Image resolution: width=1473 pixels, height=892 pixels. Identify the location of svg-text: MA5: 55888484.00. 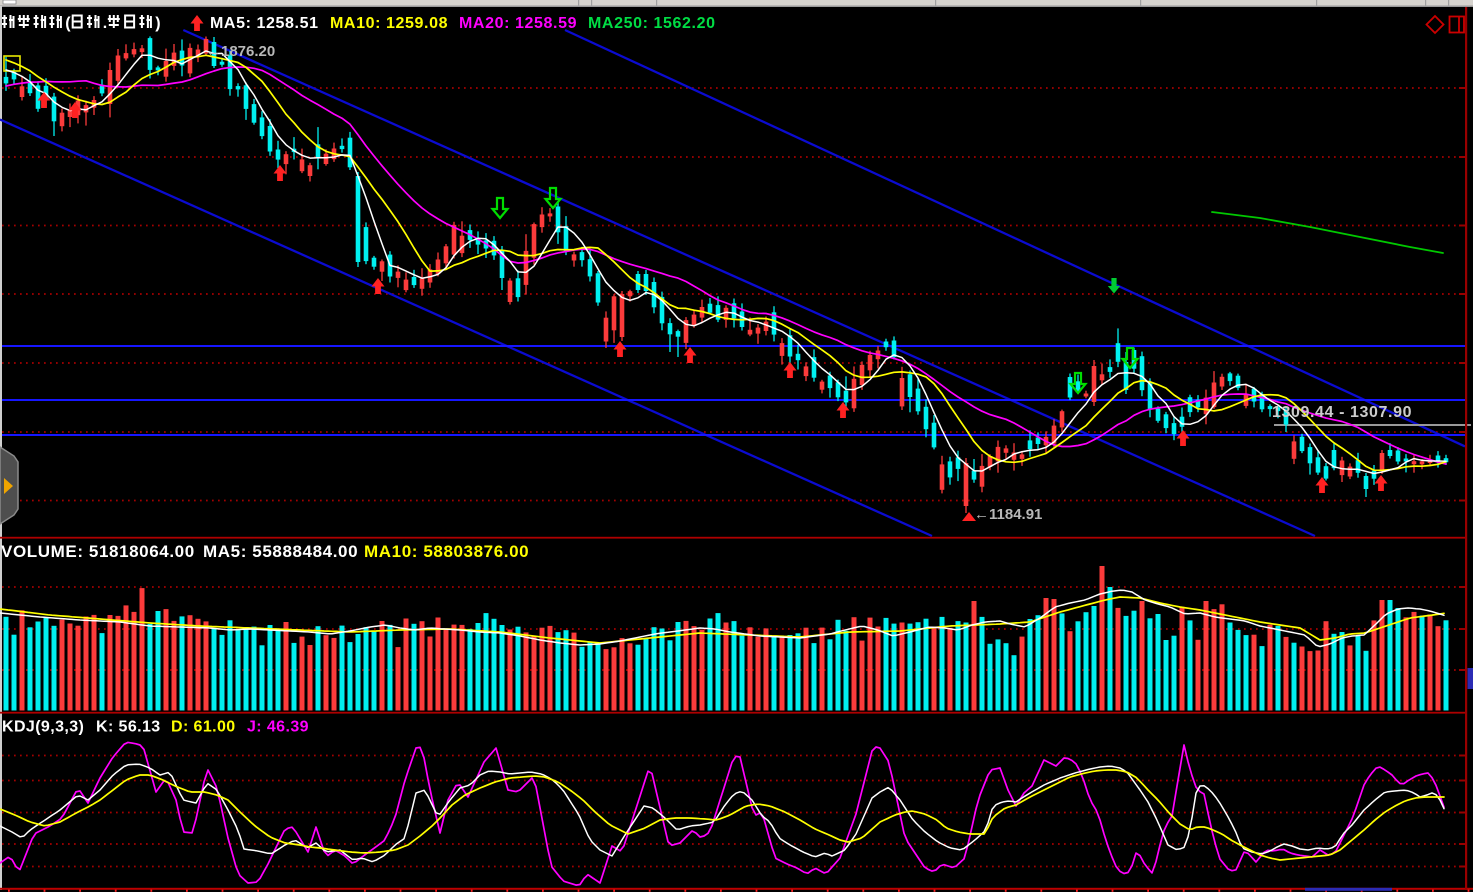
(280, 551).